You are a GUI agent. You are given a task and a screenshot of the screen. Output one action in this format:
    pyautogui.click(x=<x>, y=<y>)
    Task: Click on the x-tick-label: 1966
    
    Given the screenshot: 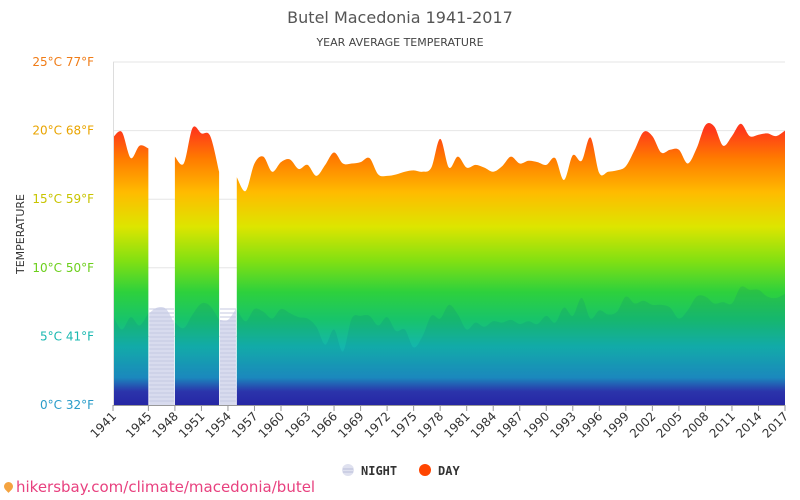 What is the action you would take?
    pyautogui.click(x=324, y=424)
    